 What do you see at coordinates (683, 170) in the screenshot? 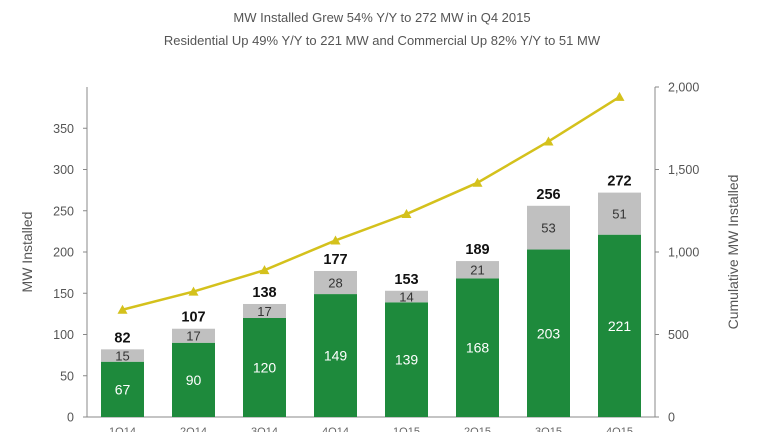
I see `right-tick-label: 1,500` at bounding box center [683, 170].